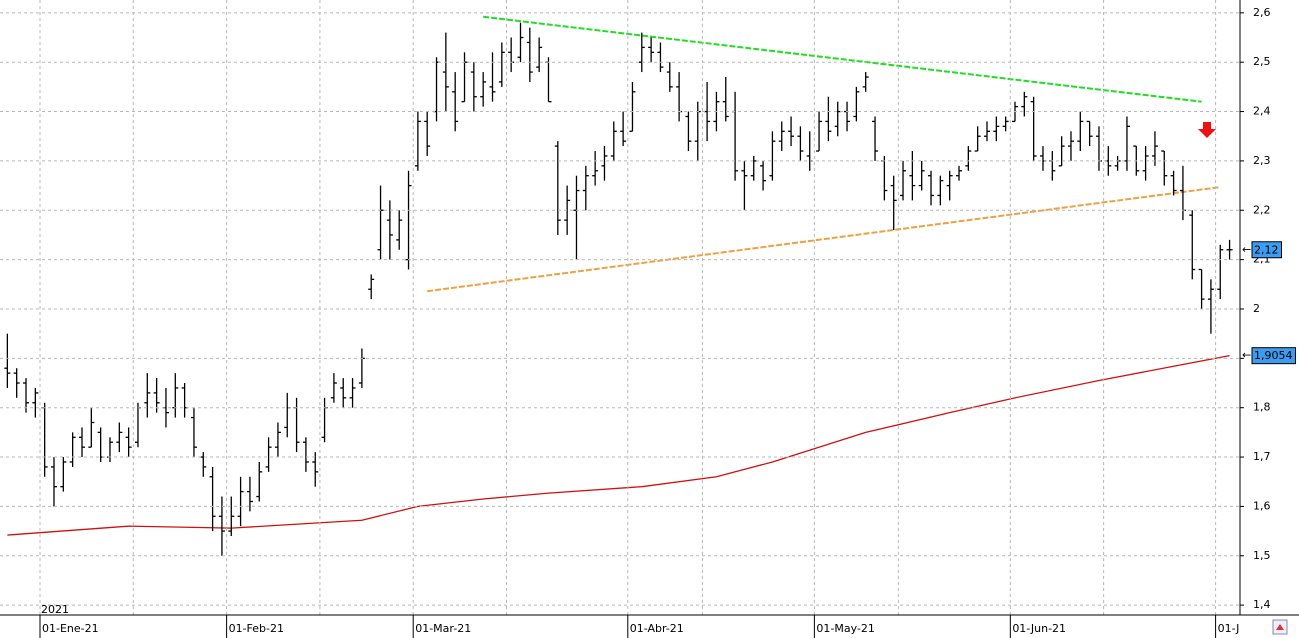 The width and height of the screenshot is (1299, 638). What do you see at coordinates (70, 628) in the screenshot?
I see `x-tick-label: 01-Ene-21` at bounding box center [70, 628].